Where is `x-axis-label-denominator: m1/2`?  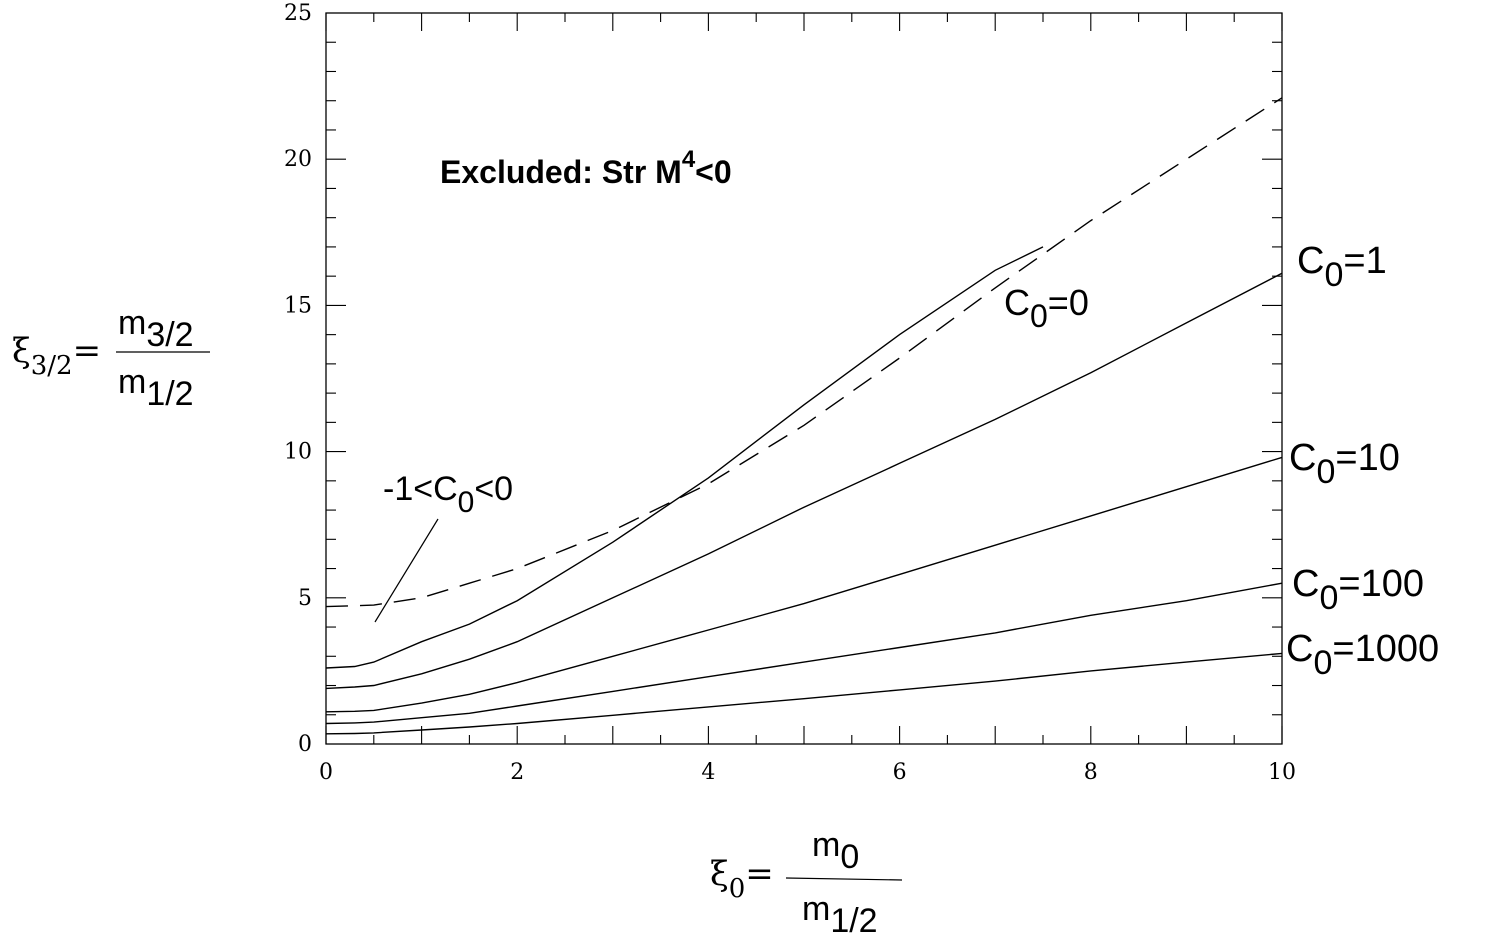
x-axis-label-denominator: m1/2 is located at coordinates (840, 915).